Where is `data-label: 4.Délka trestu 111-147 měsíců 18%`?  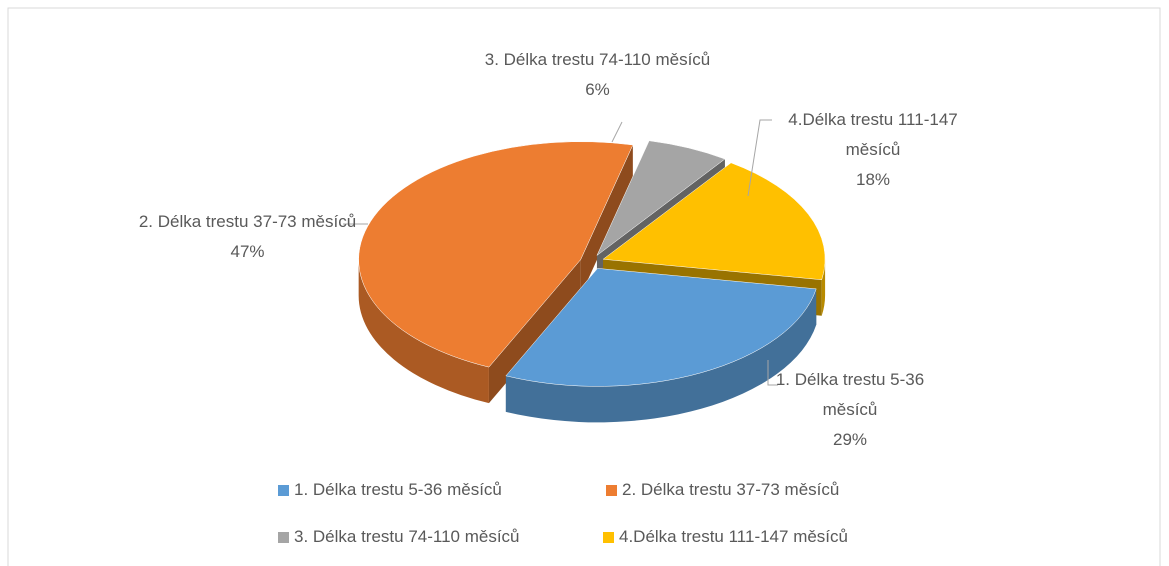
data-label: 4.Délka trestu 111-147 měsíců 18% is located at coordinates (873, 150).